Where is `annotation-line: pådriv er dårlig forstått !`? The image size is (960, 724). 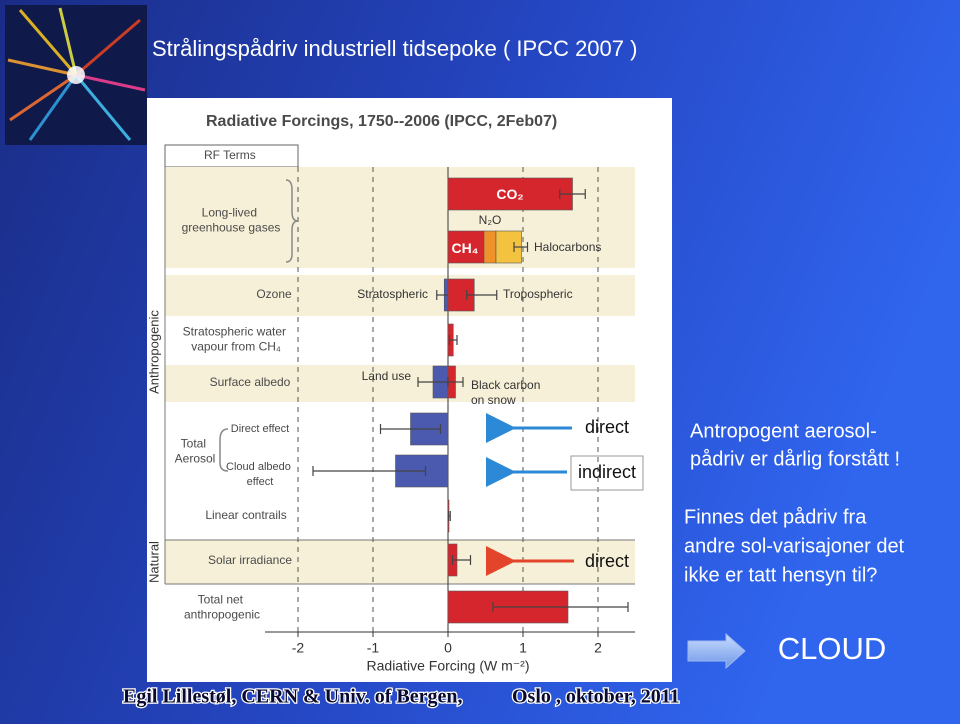
annotation-line: pådriv er dårlig forstått ! is located at coordinates (795, 459).